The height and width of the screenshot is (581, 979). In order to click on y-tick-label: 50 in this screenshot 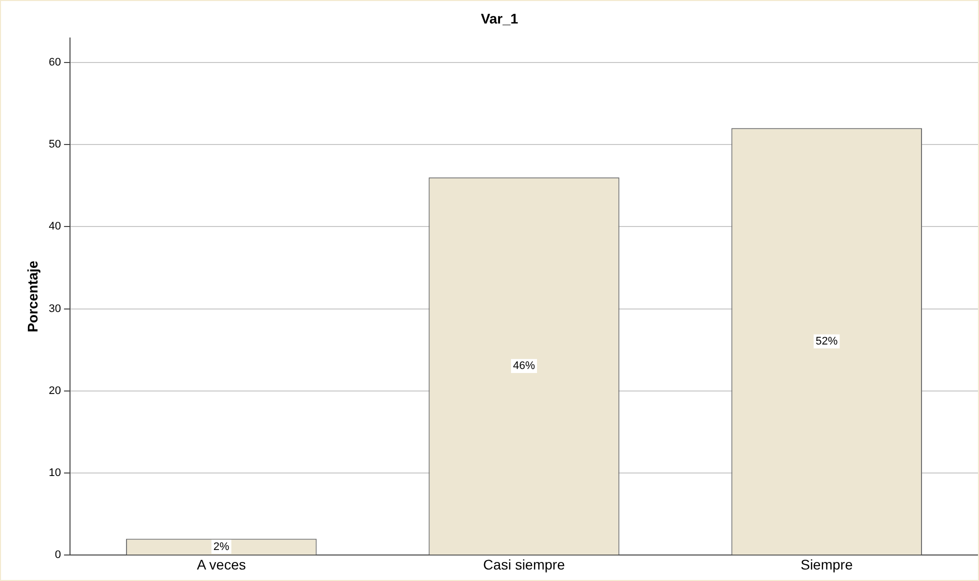, I will do `click(55, 144)`.